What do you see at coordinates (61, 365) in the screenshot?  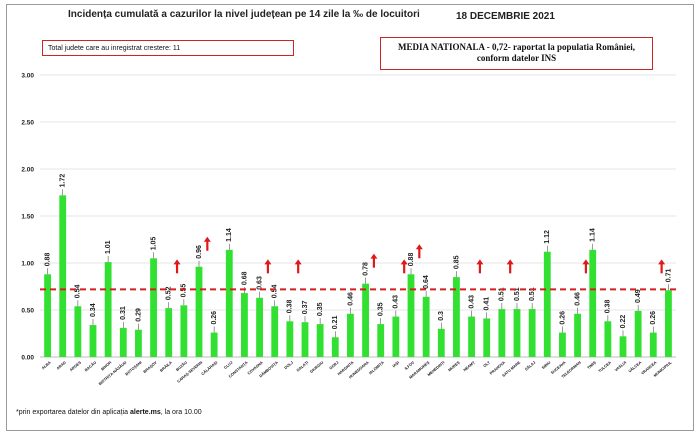 I see `x-tick-label: ARAD` at bounding box center [61, 365].